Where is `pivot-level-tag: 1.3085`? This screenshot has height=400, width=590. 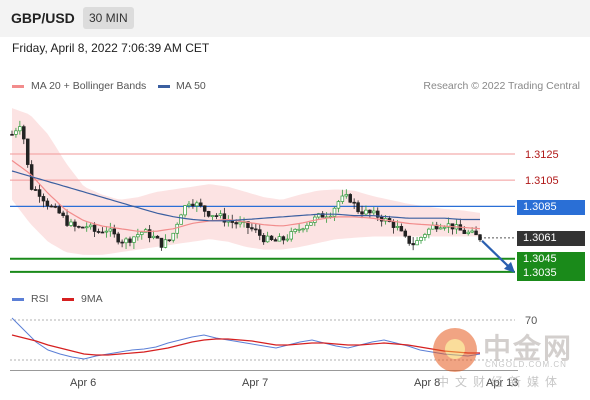
pivot-level-tag: 1.3085 is located at coordinates (551, 207).